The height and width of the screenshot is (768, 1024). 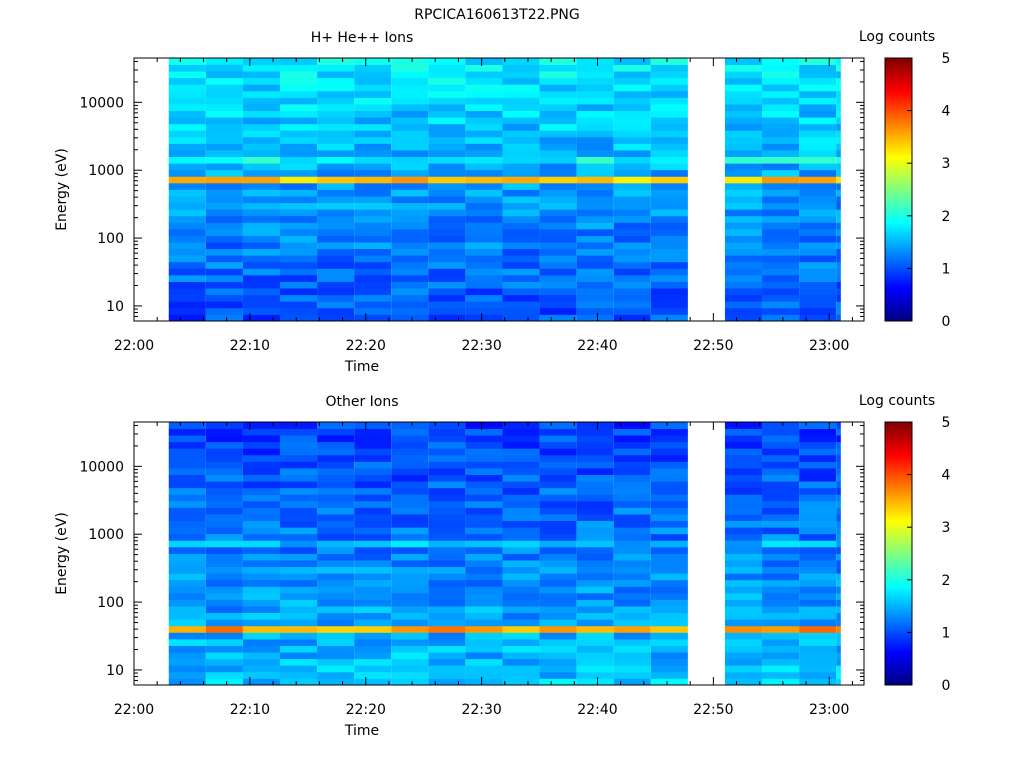 What do you see at coordinates (101, 103) in the screenshot?
I see `y-tick-label: 10000` at bounding box center [101, 103].